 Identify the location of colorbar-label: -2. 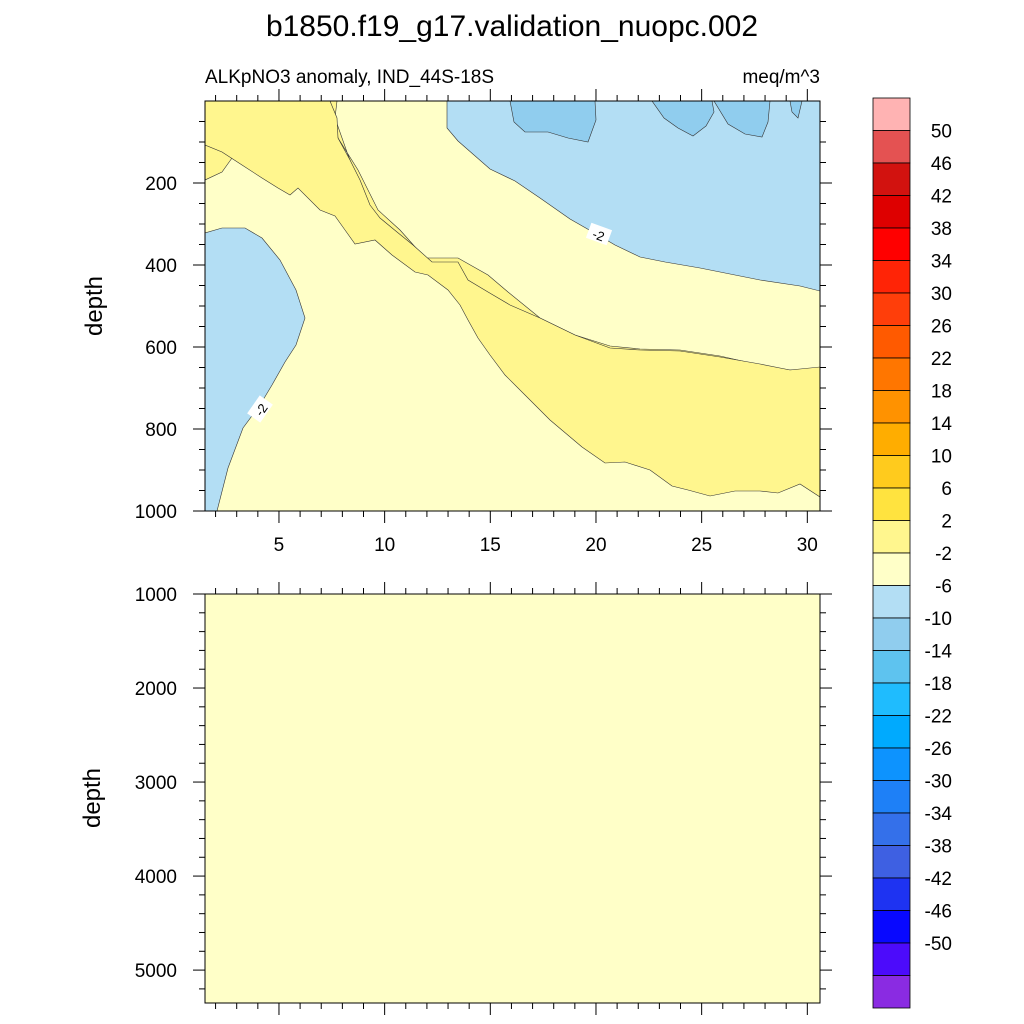
(943, 554).